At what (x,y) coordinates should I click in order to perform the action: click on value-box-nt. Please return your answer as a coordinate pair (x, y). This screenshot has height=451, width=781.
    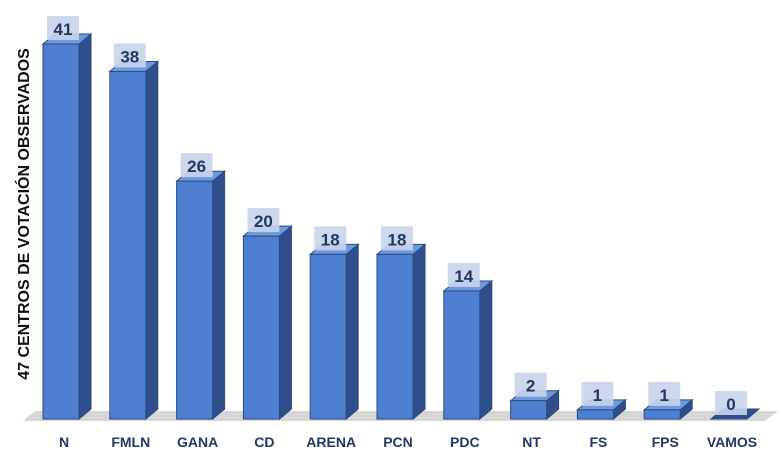
    Looking at the image, I should click on (530, 384).